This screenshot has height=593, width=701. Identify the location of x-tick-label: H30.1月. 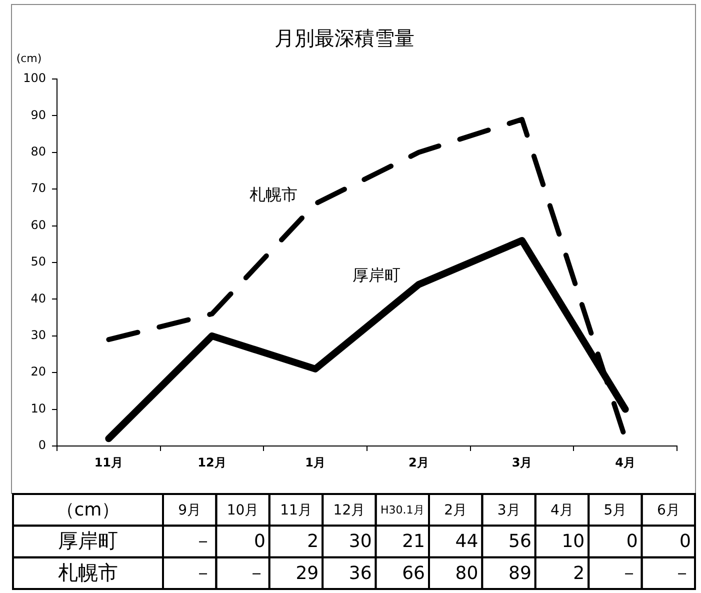
(402, 510).